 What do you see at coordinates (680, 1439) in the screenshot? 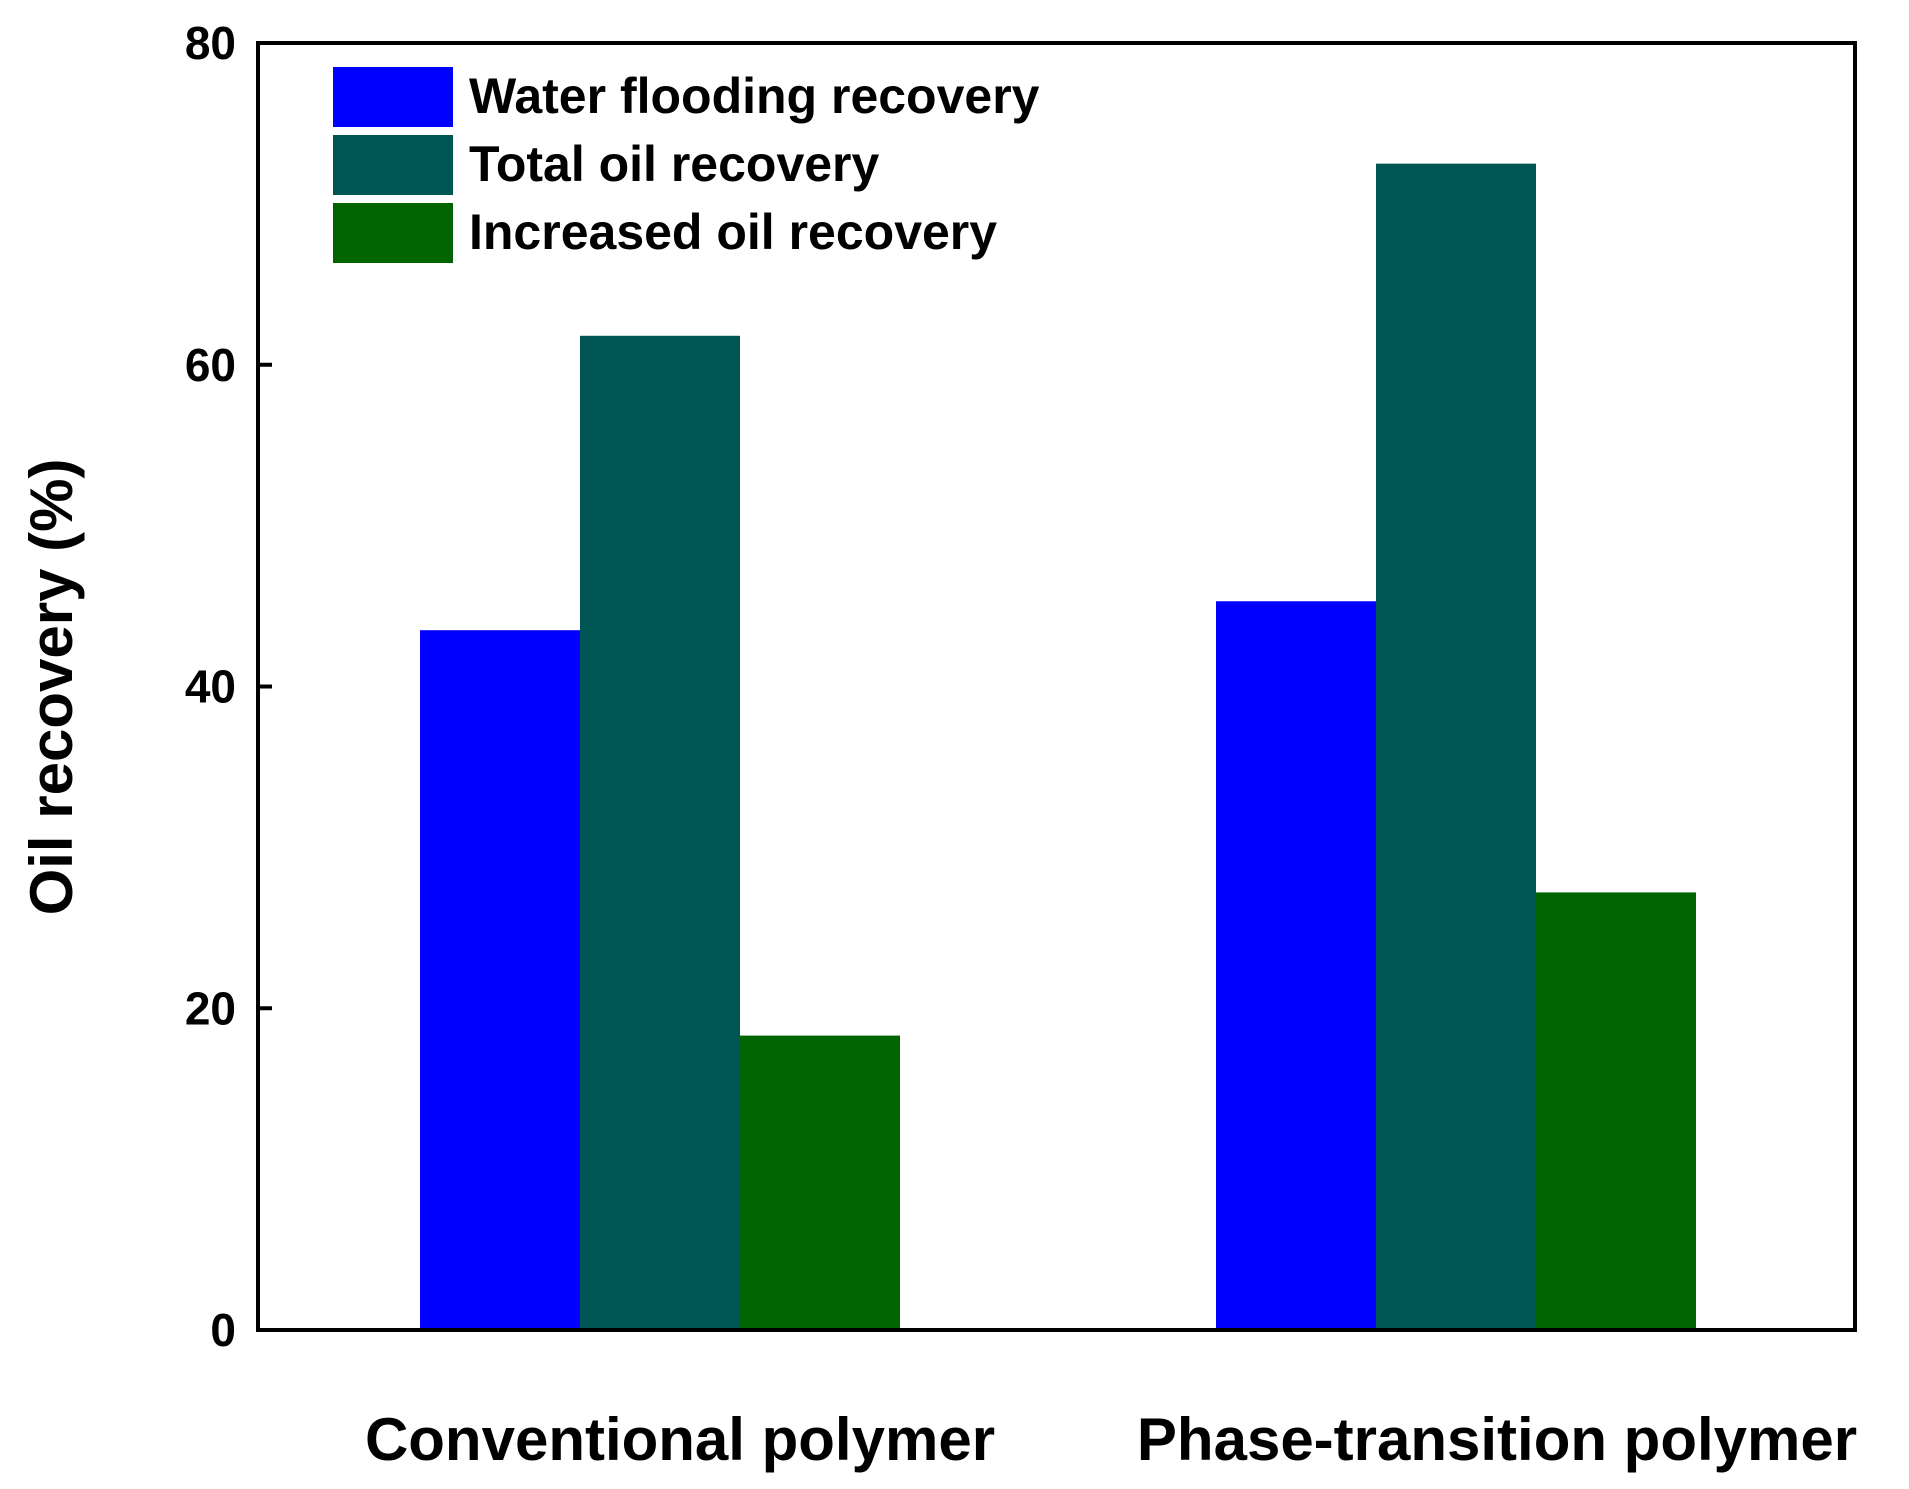
I see `x-category-label-1: Conventional polymer` at bounding box center [680, 1439].